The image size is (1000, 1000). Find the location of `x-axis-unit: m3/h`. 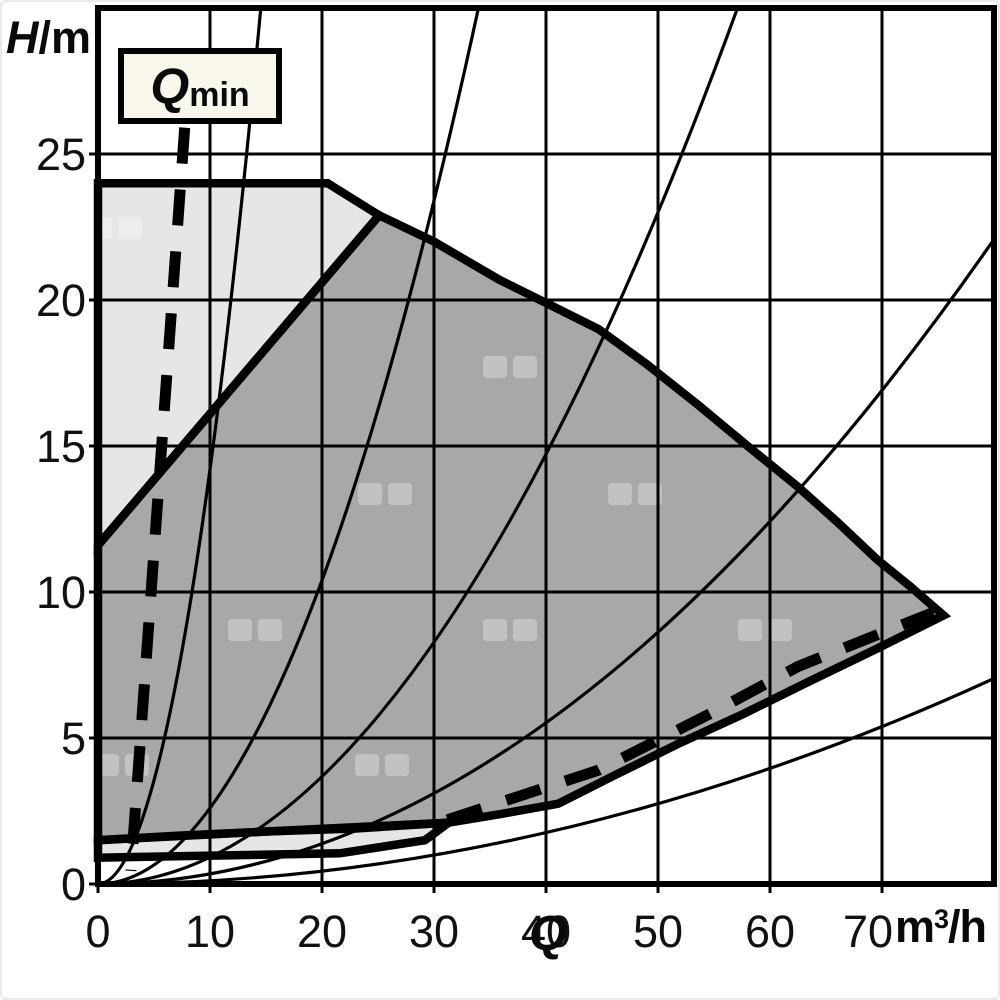

x-axis-unit: m3/h is located at coordinates (941, 927).